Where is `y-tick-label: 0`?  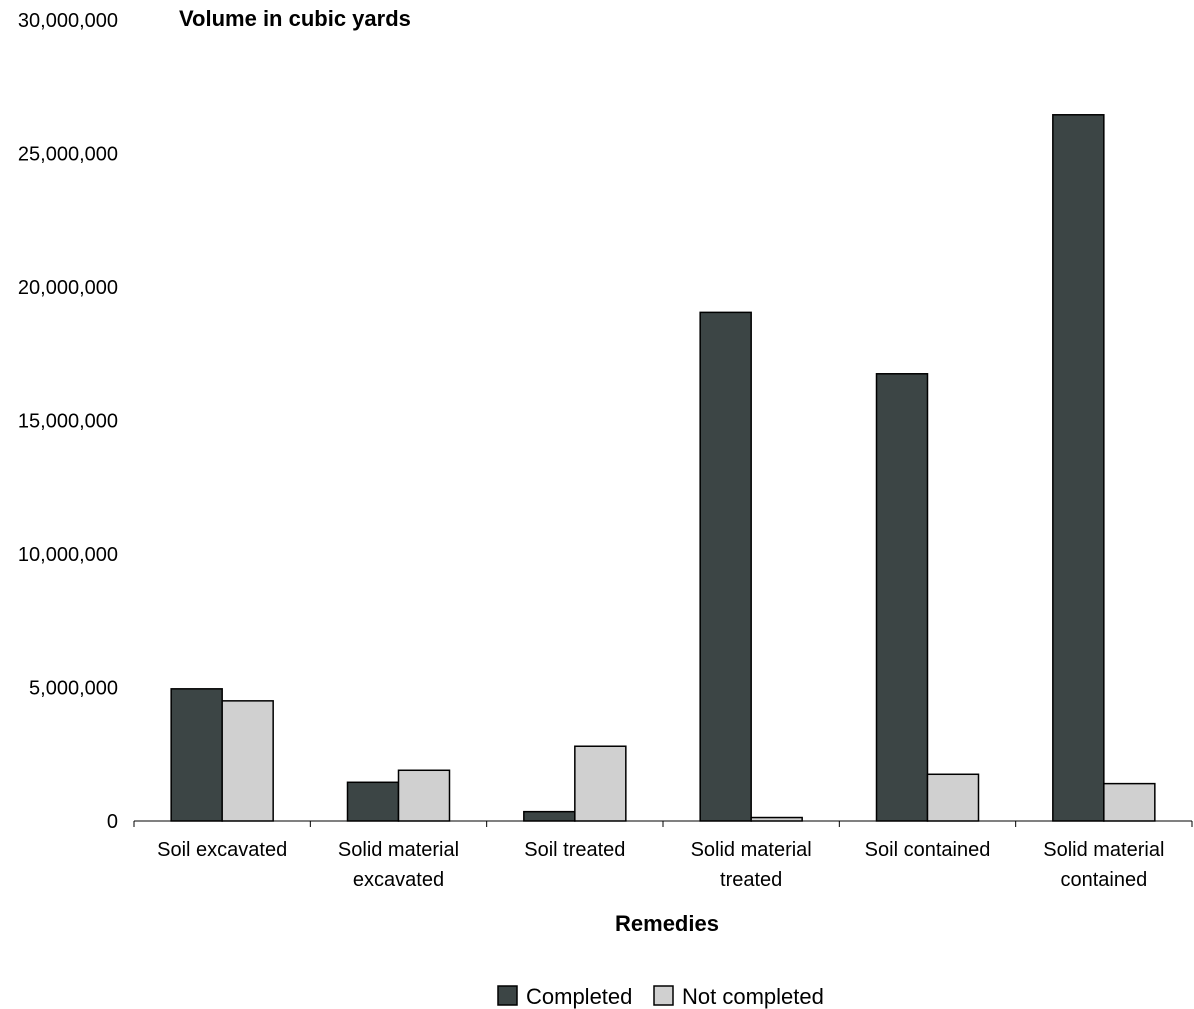
y-tick-label: 0 is located at coordinates (112, 822).